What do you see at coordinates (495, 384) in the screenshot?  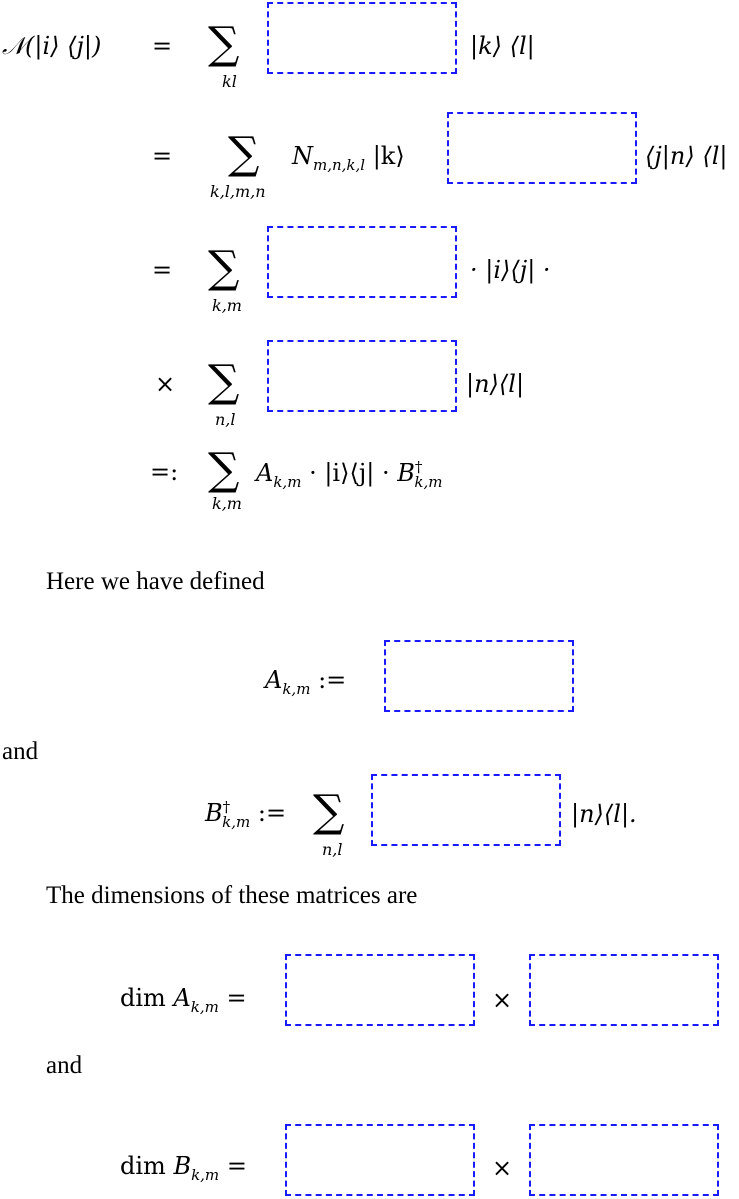 I see `nl-projector: |n⟩⟨l|` at bounding box center [495, 384].